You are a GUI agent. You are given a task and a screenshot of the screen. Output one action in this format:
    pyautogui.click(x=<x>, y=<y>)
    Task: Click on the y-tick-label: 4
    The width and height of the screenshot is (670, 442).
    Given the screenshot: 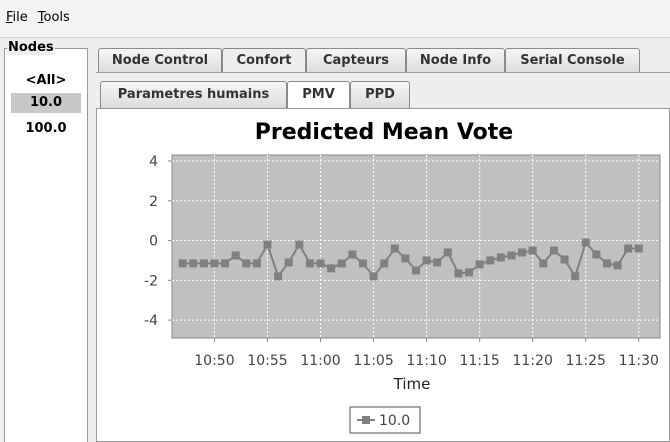 What is the action you would take?
    pyautogui.click(x=153, y=162)
    